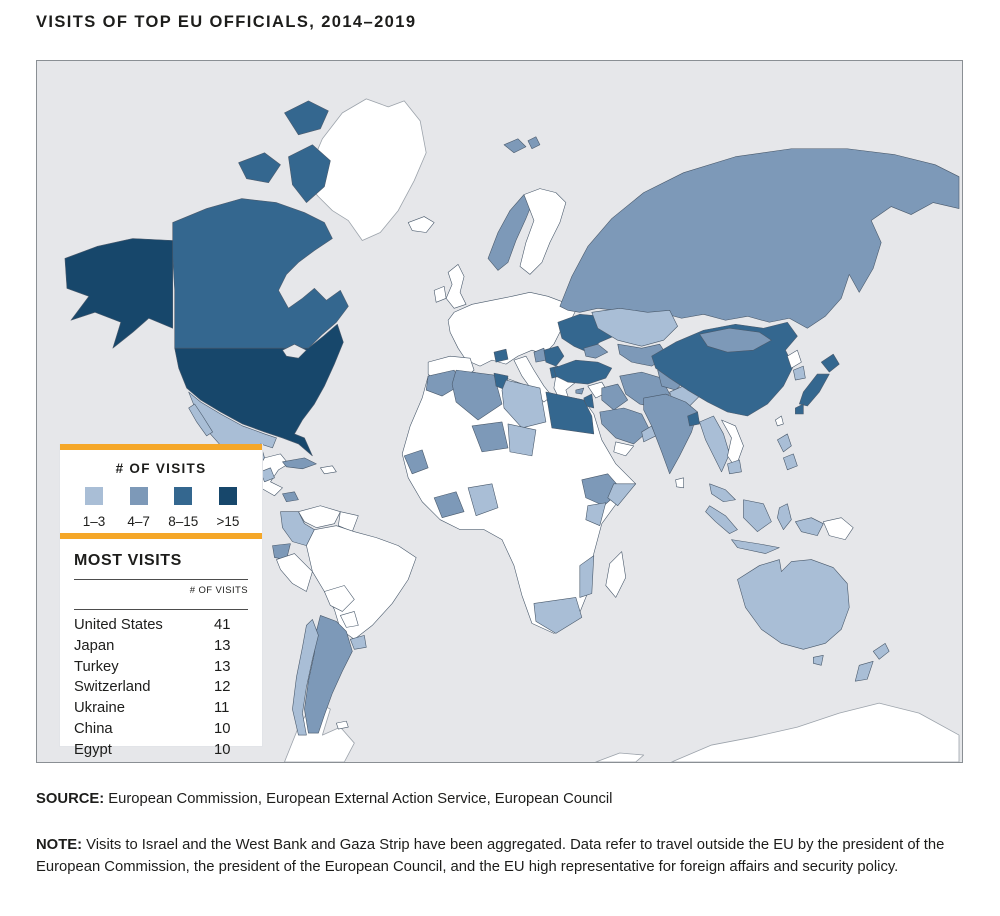 This screenshot has height=916, width=1000. I want to click on table-row: Switzerland 12, so click(161, 687).